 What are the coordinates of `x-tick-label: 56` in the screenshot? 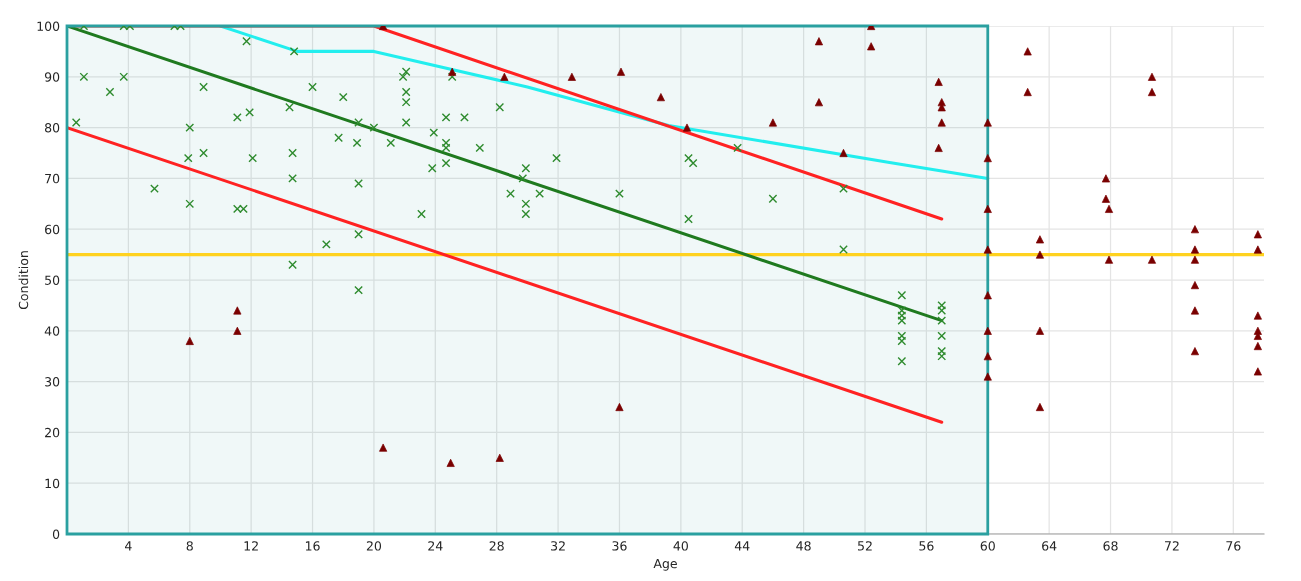 It's located at (926, 546).